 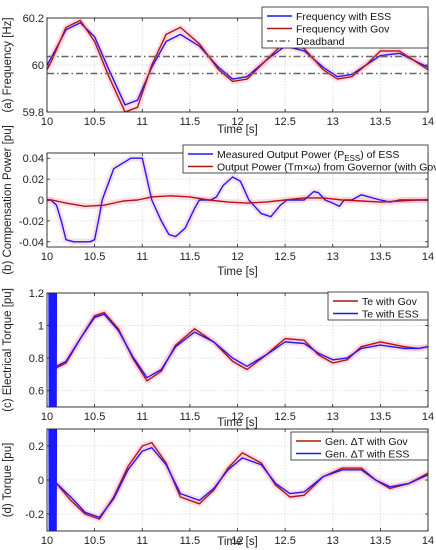 What do you see at coordinates (8, 480) in the screenshot?
I see `y-axis-label: (d) Torque [pu]` at bounding box center [8, 480].